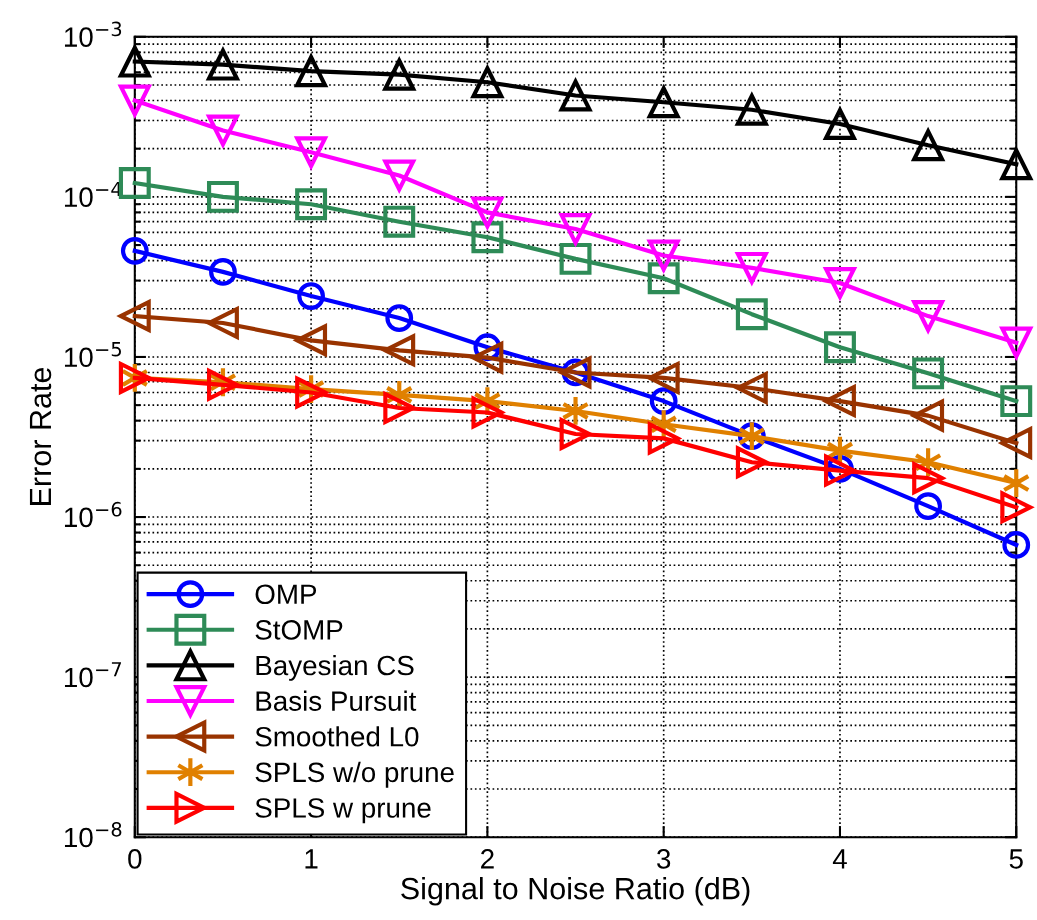 The width and height of the screenshot is (1037, 920). Describe the element at coordinates (575, 891) in the screenshot. I see `x-axis-title: Signal to Noise Ratio (dB)` at that location.